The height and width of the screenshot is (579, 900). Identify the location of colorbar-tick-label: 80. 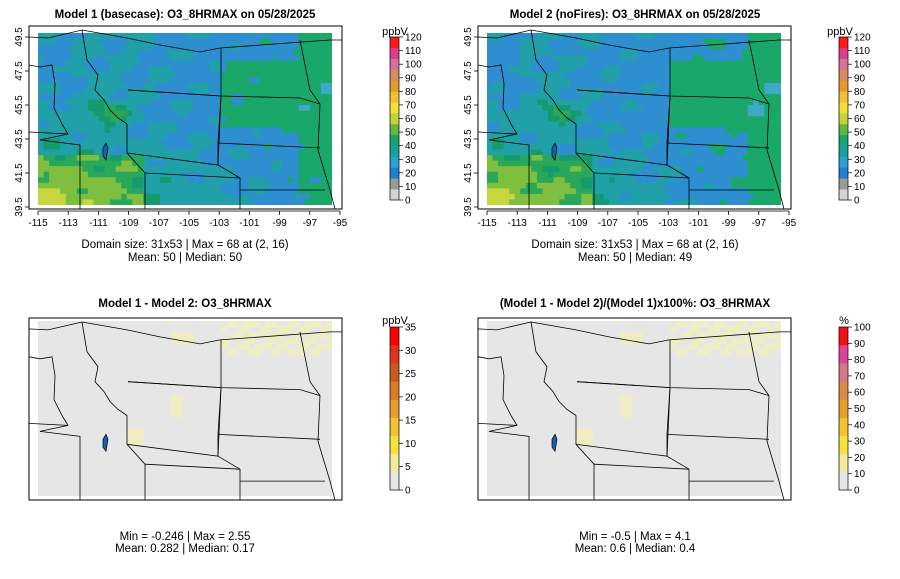
(860, 360).